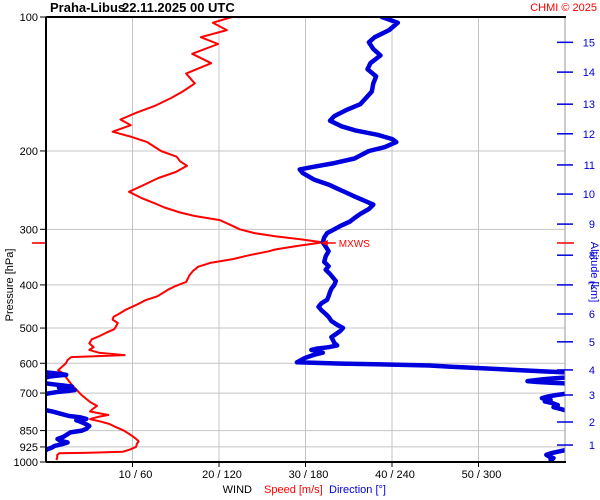 The height and width of the screenshot is (500, 600). I want to click on pressure-tick-label: 500, so click(29, 329).